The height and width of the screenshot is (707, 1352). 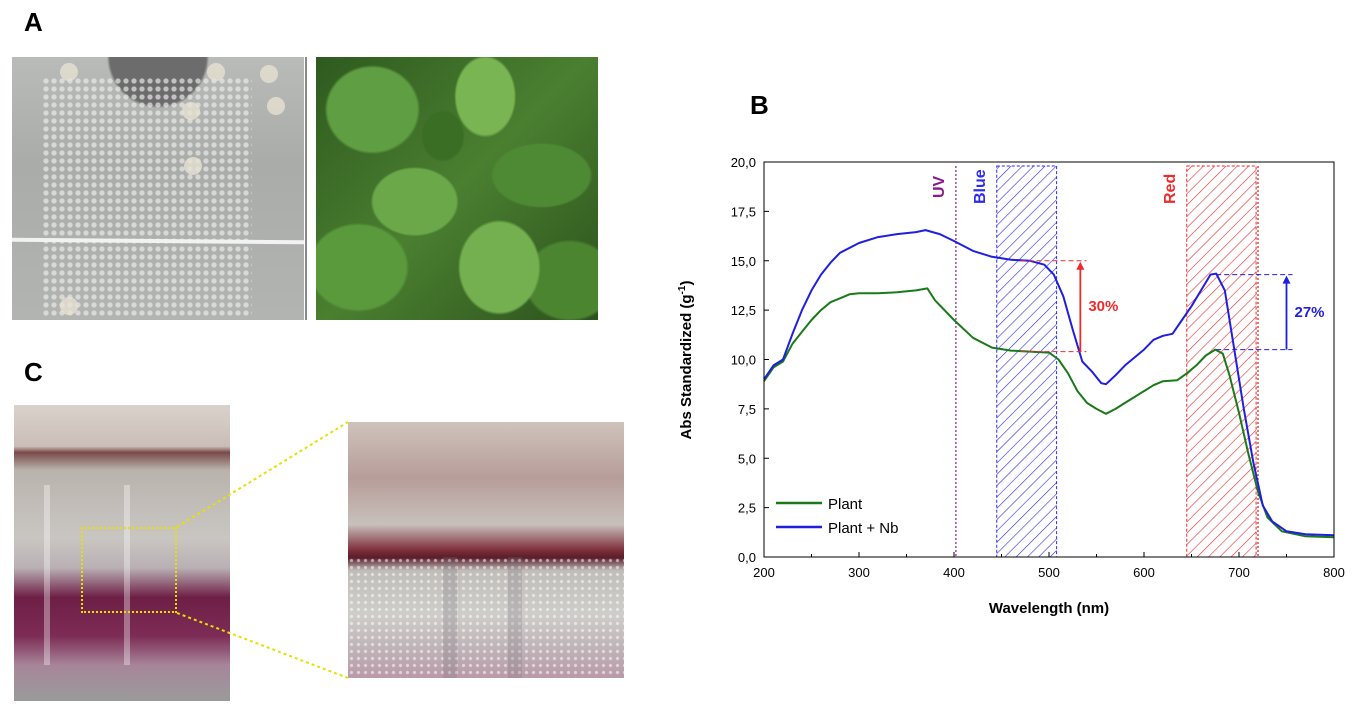 I want to click on vline-label-uv: UV, so click(x=939, y=186).